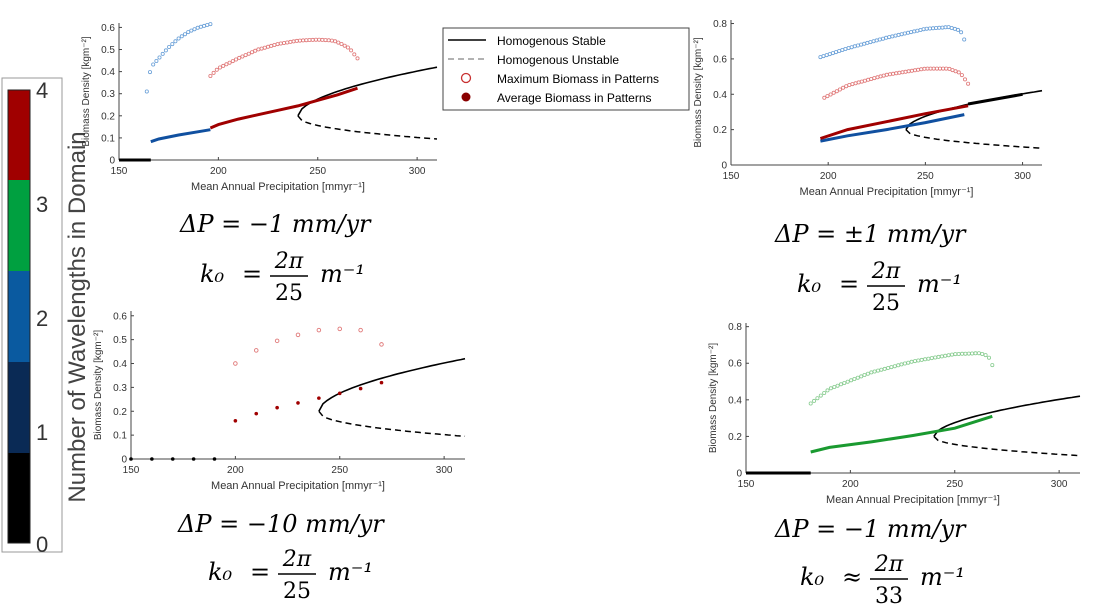 The width and height of the screenshot is (1117, 613). What do you see at coordinates (281, 524) in the screenshot?
I see `svg-text: ΔP = −10 mm/yr` at bounding box center [281, 524].